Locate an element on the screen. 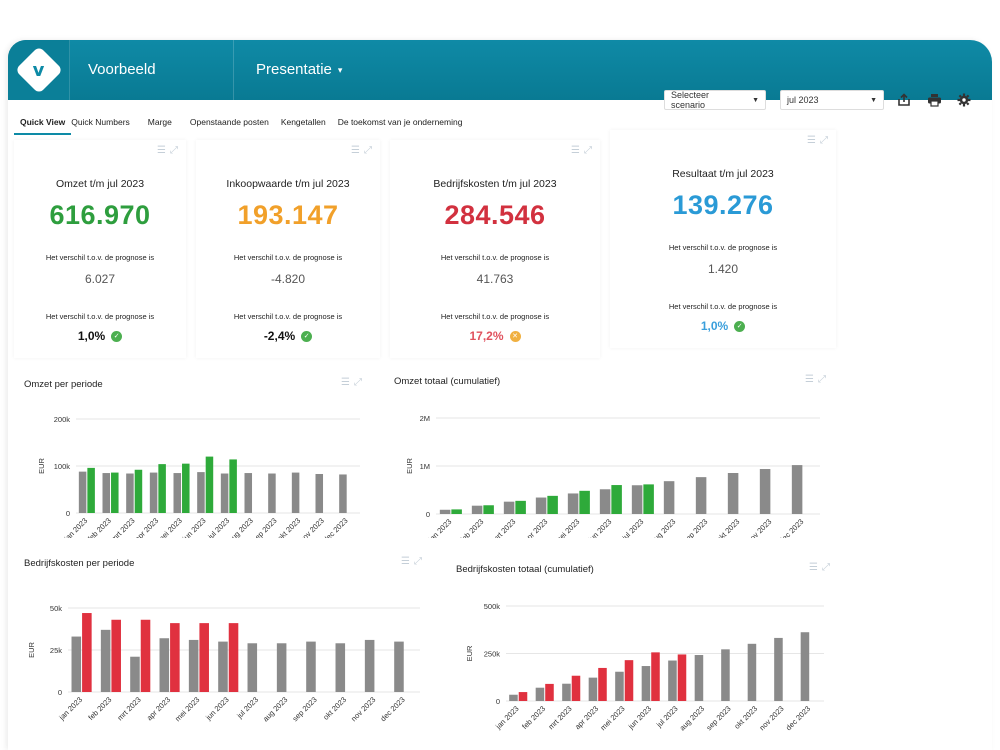 The image size is (1000, 750). tab-openstaande-posten: Openstaande posten is located at coordinates (229, 122).